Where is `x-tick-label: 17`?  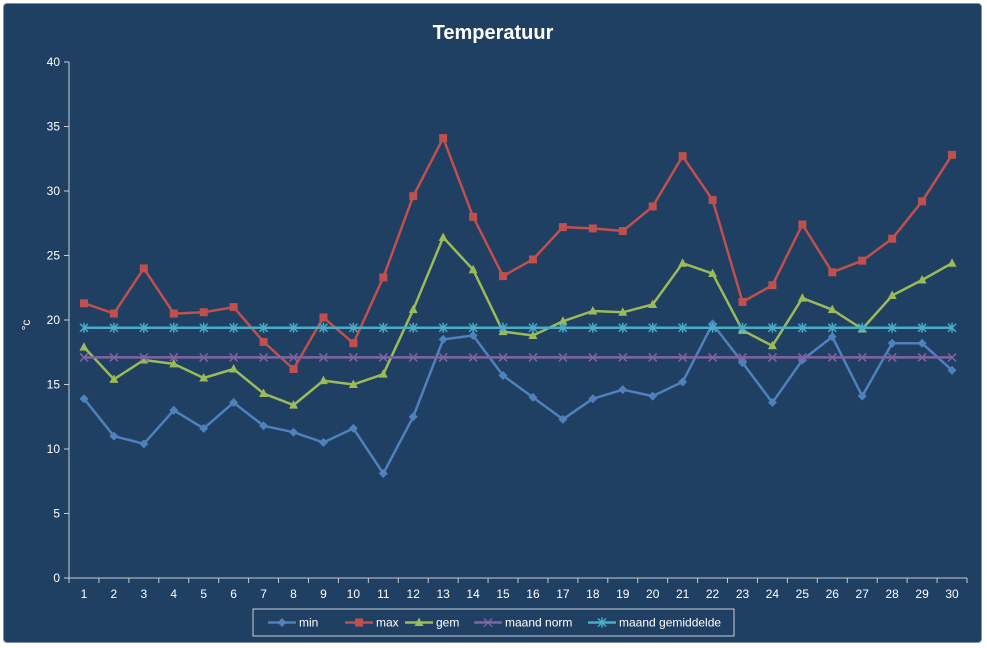
x-tick-label: 17 is located at coordinates (563, 594).